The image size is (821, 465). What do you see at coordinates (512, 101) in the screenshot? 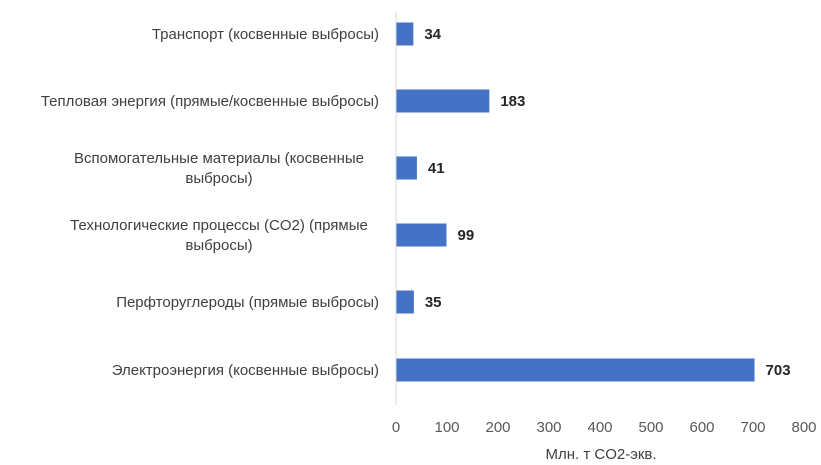
I see `bar-value-label: 183` at bounding box center [512, 101].